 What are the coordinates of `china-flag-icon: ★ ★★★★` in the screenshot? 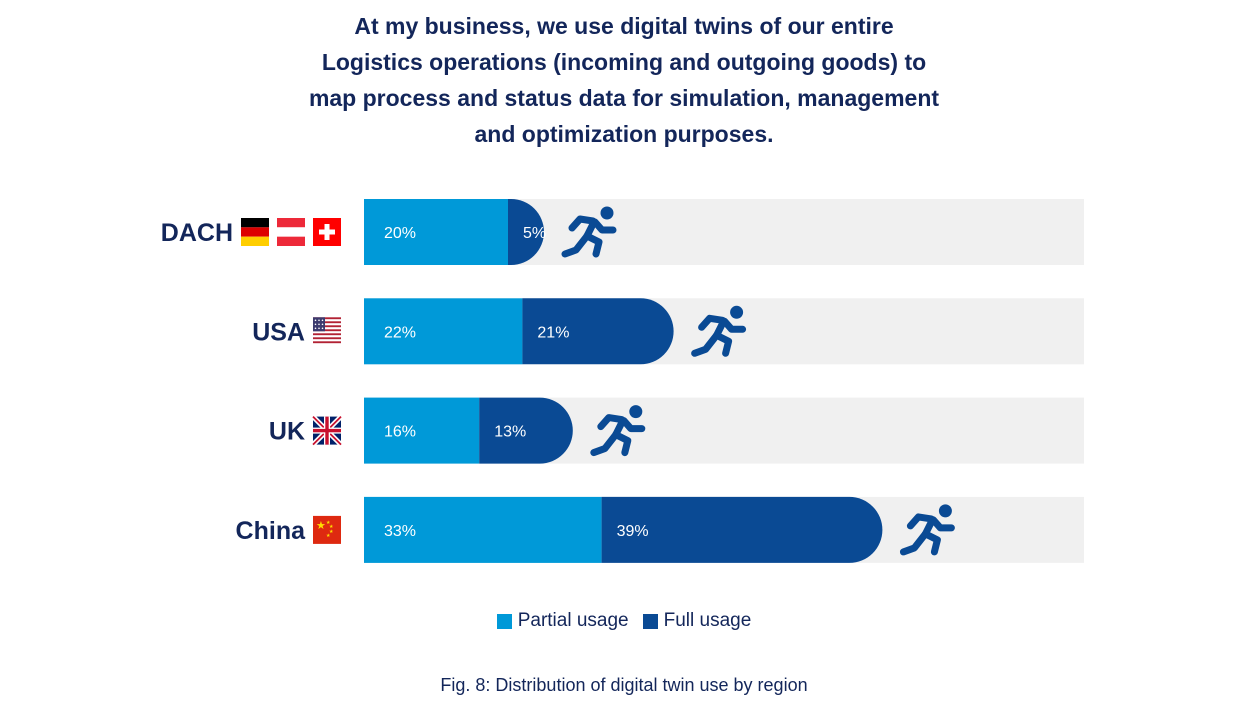 It's located at (327, 529).